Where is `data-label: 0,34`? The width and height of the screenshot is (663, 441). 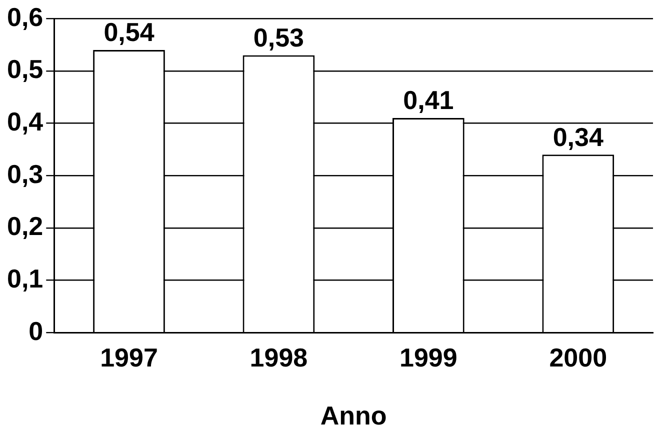
data-label: 0,34 is located at coordinates (578, 137).